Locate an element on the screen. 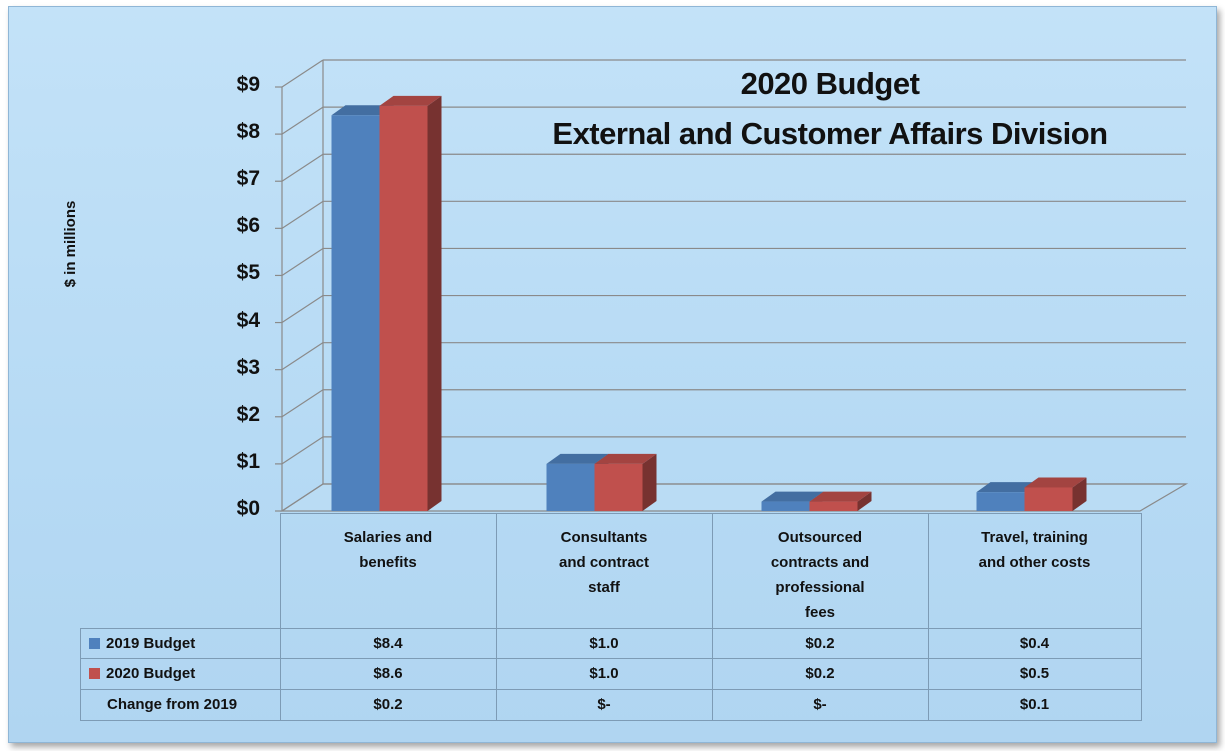  y-axis-label: $ in millions is located at coordinates (70, 244).